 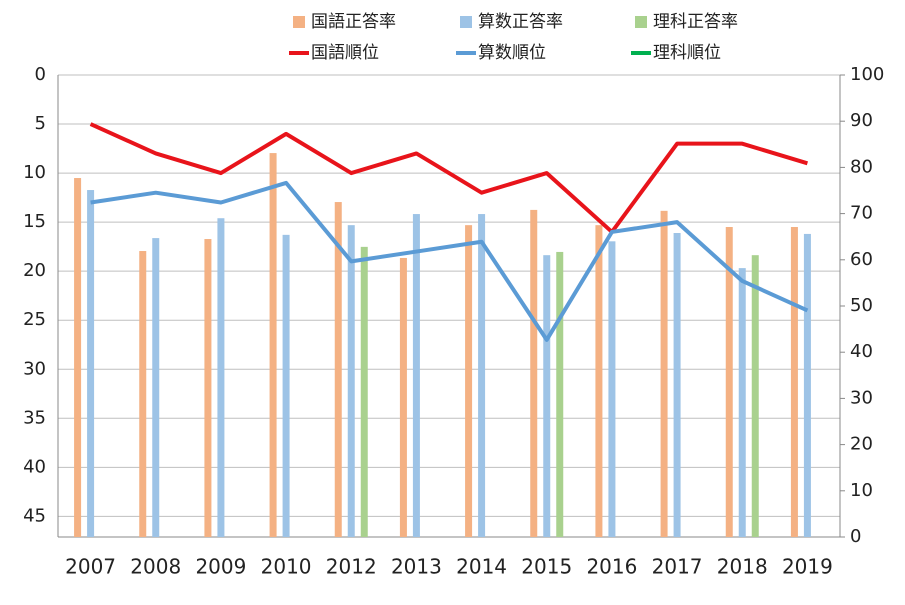 What do you see at coordinates (861, 397) in the screenshot?
I see `y2-tick-label: 30` at bounding box center [861, 397].